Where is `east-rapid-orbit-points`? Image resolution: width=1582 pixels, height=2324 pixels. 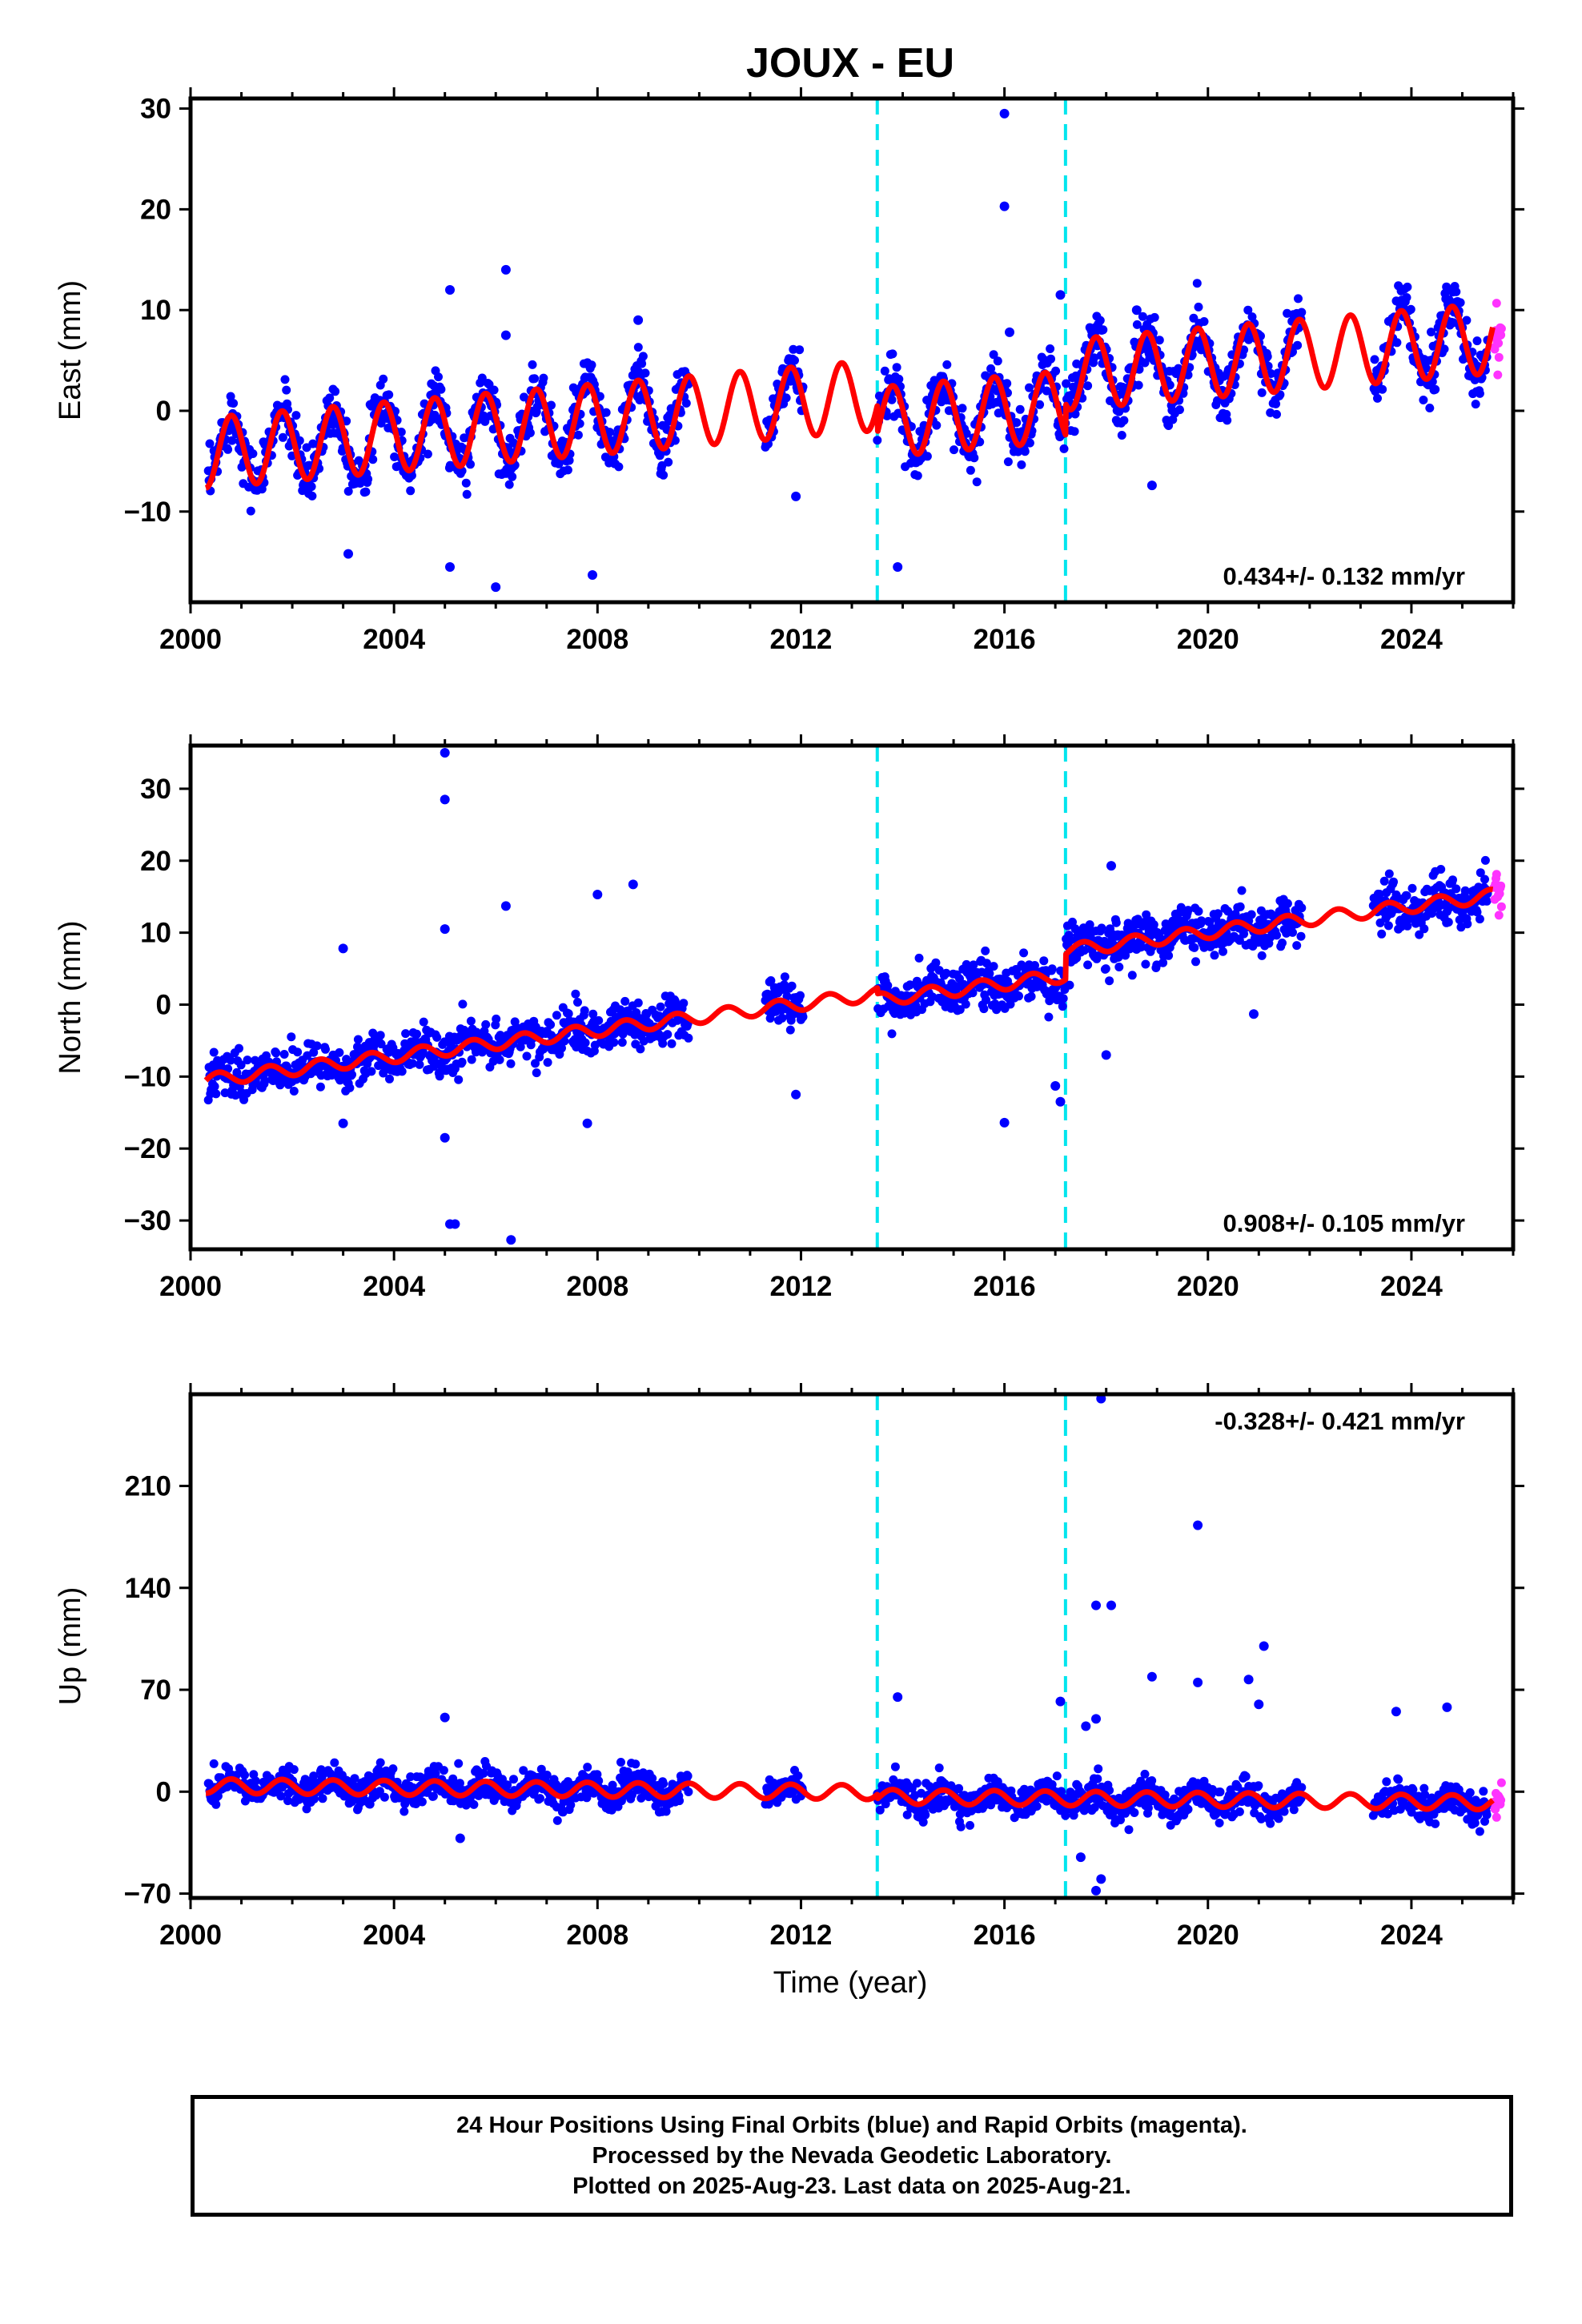
east-rapid-orbit-points is located at coordinates (1497, 339).